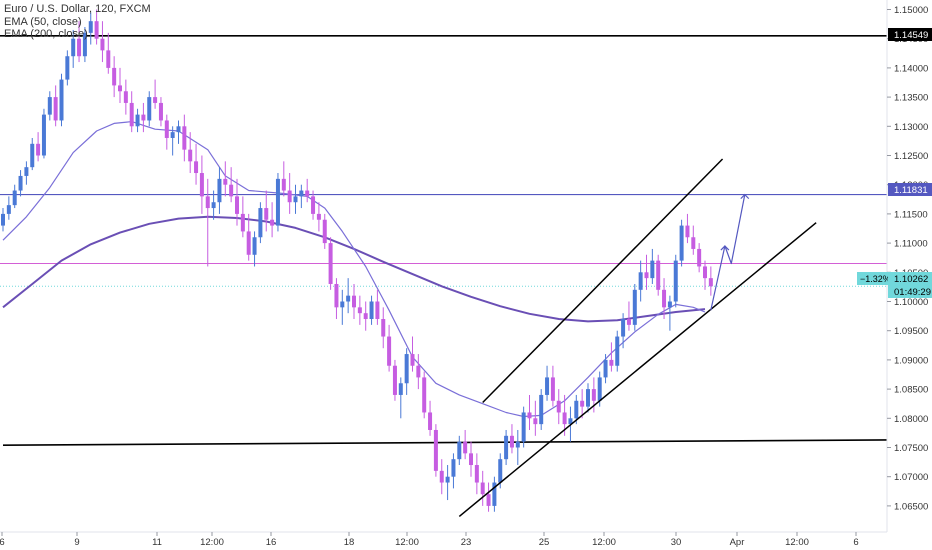  Describe the element at coordinates (911, 302) in the screenshot. I see `price-tick-label: 1.10000` at that location.